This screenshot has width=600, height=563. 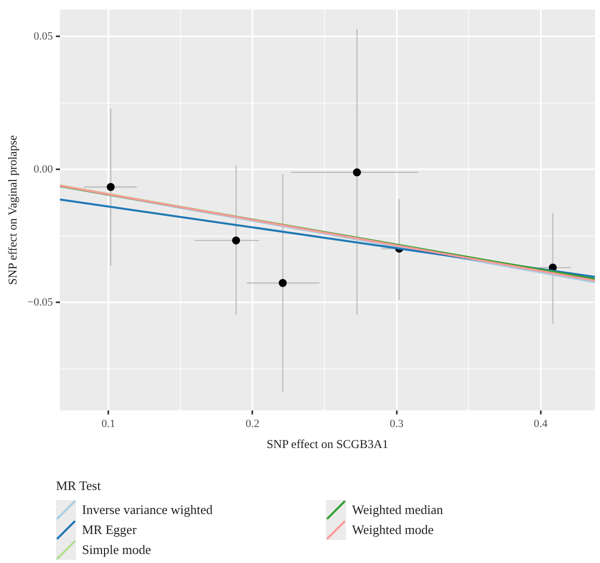 I want to click on x-axis-title: SNP effect on SCGB3A1, so click(x=327, y=443).